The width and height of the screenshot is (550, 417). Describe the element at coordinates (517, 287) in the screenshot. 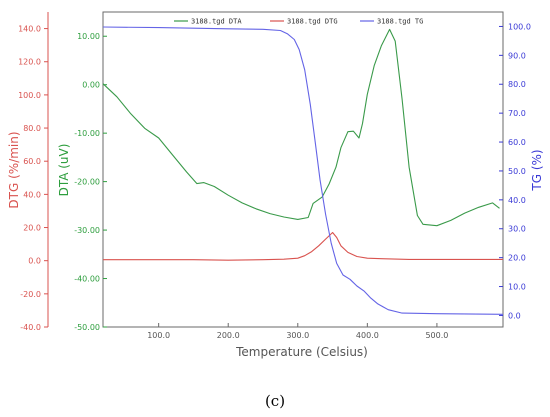

I see `tg-tick-label: 10.0` at that location.